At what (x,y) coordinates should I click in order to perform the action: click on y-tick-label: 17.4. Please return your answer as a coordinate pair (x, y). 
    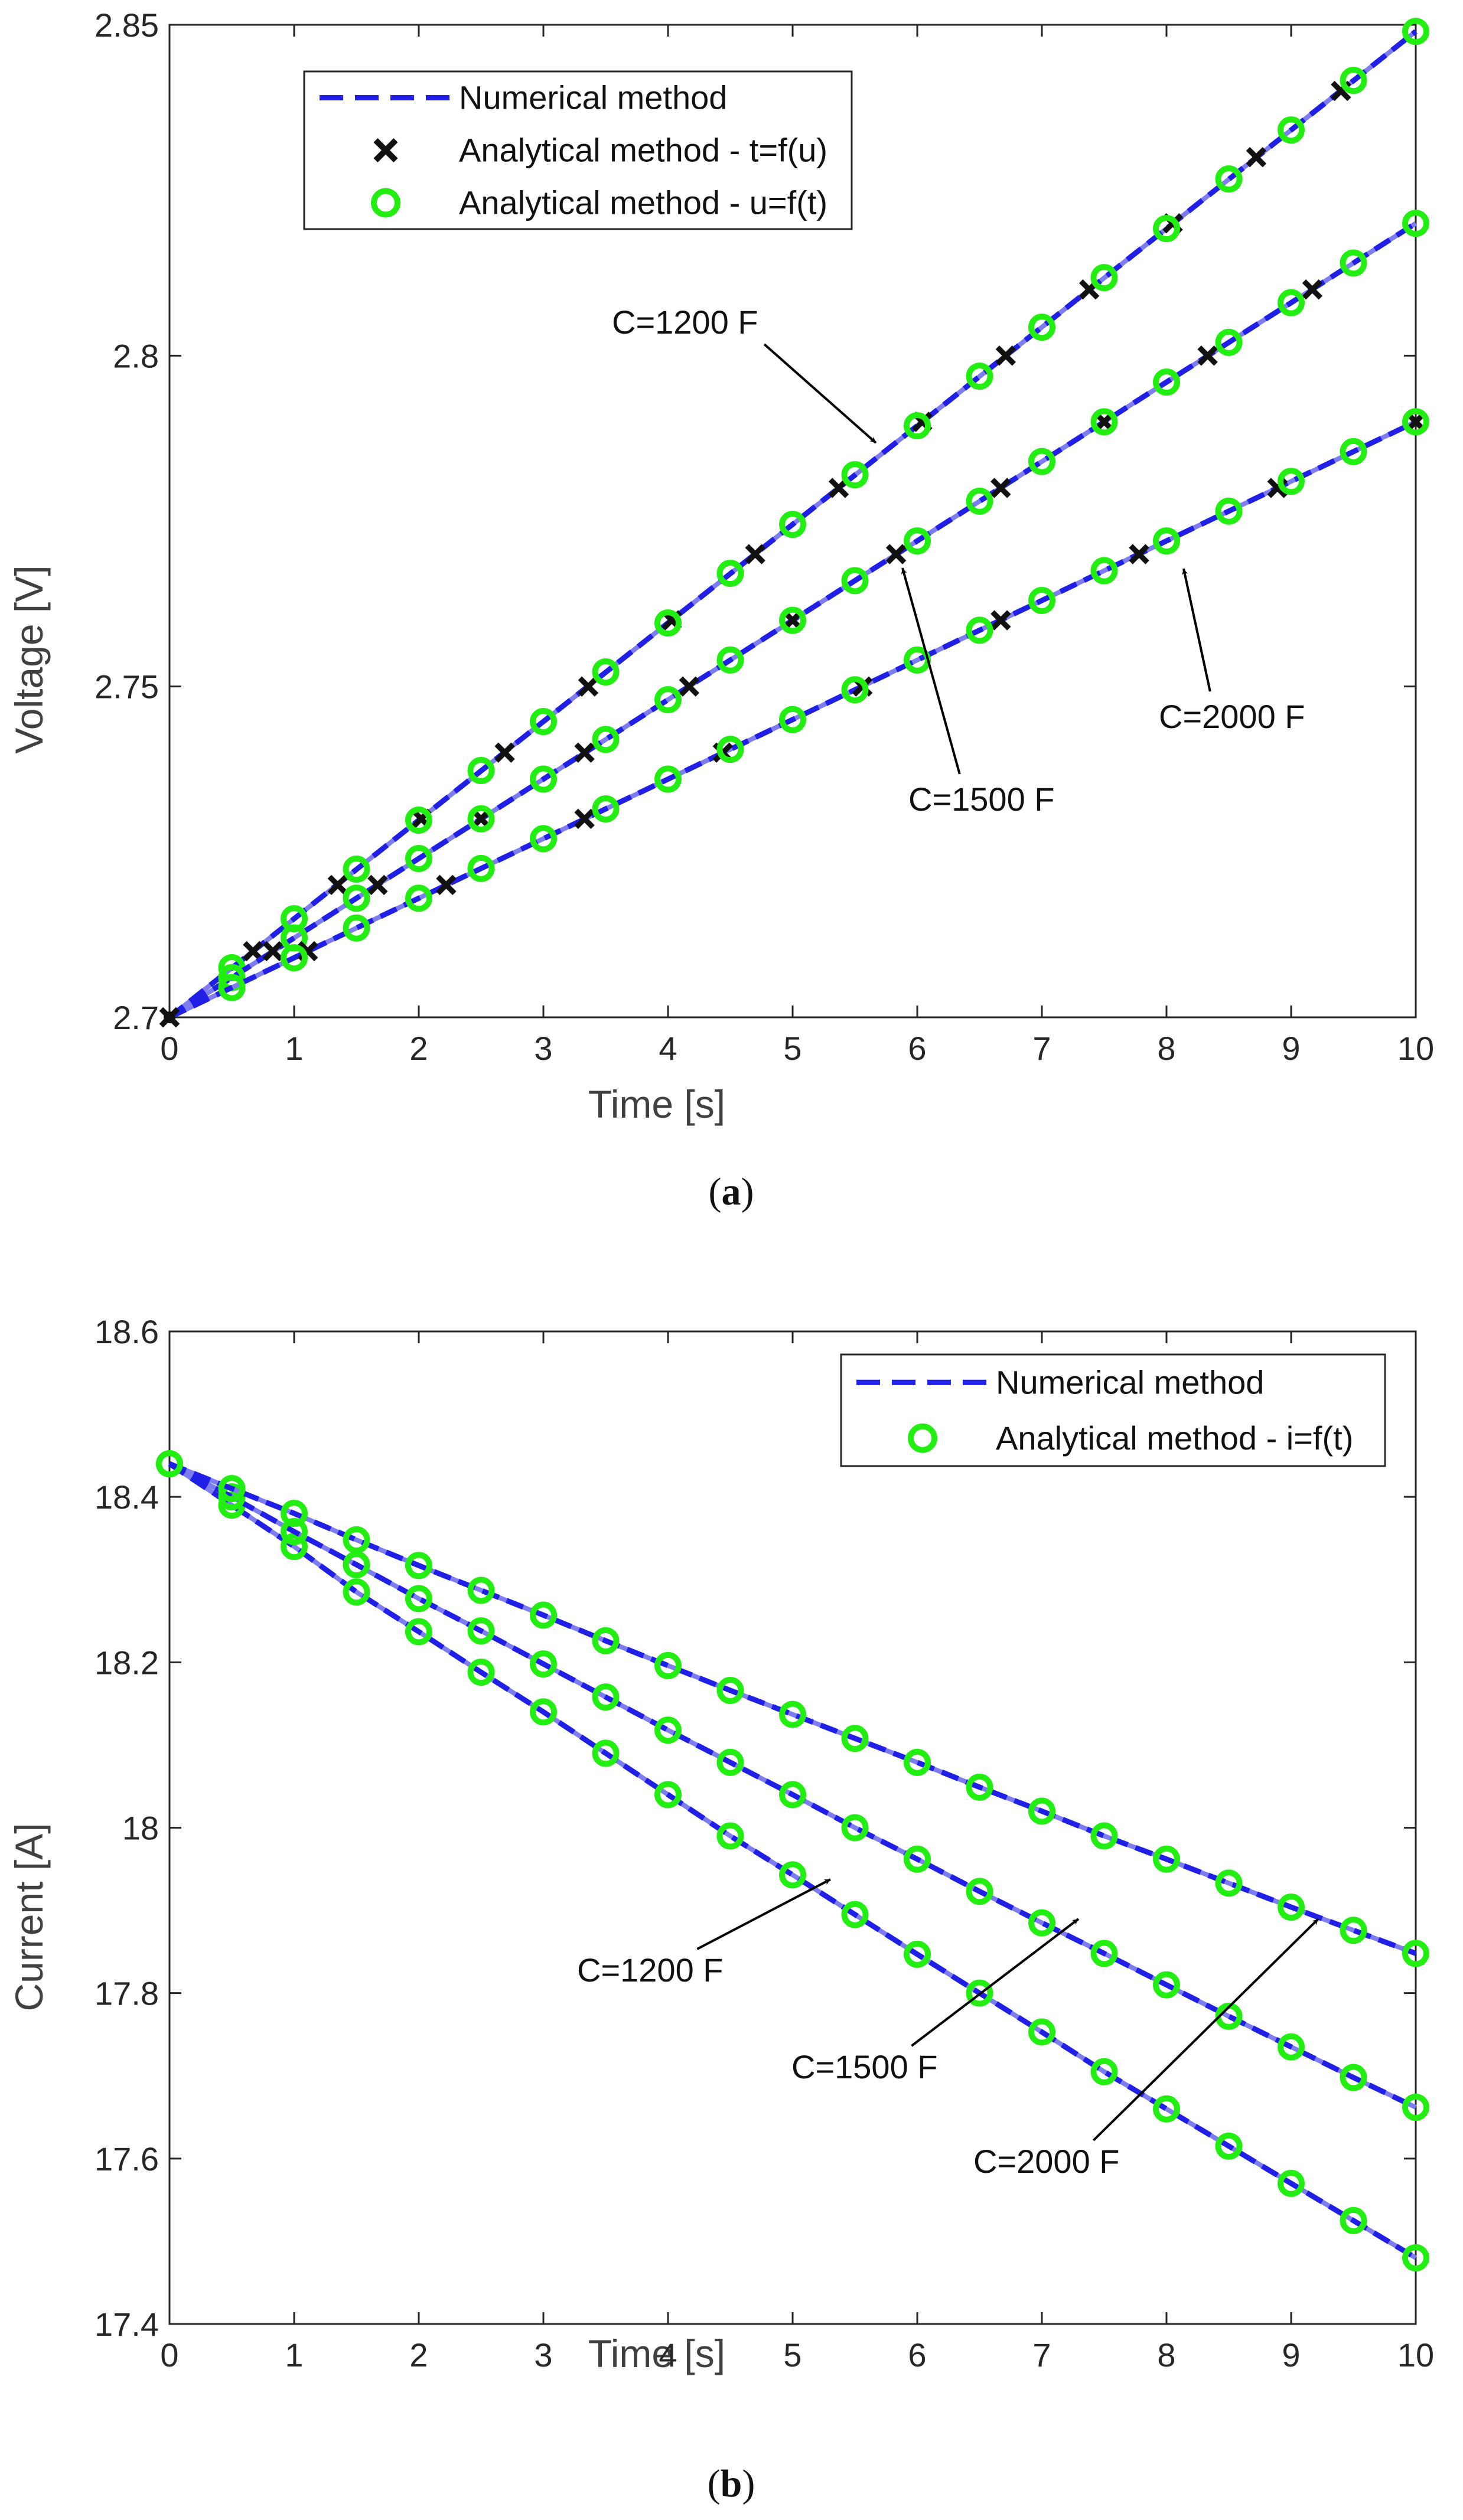
    Looking at the image, I should click on (127, 2324).